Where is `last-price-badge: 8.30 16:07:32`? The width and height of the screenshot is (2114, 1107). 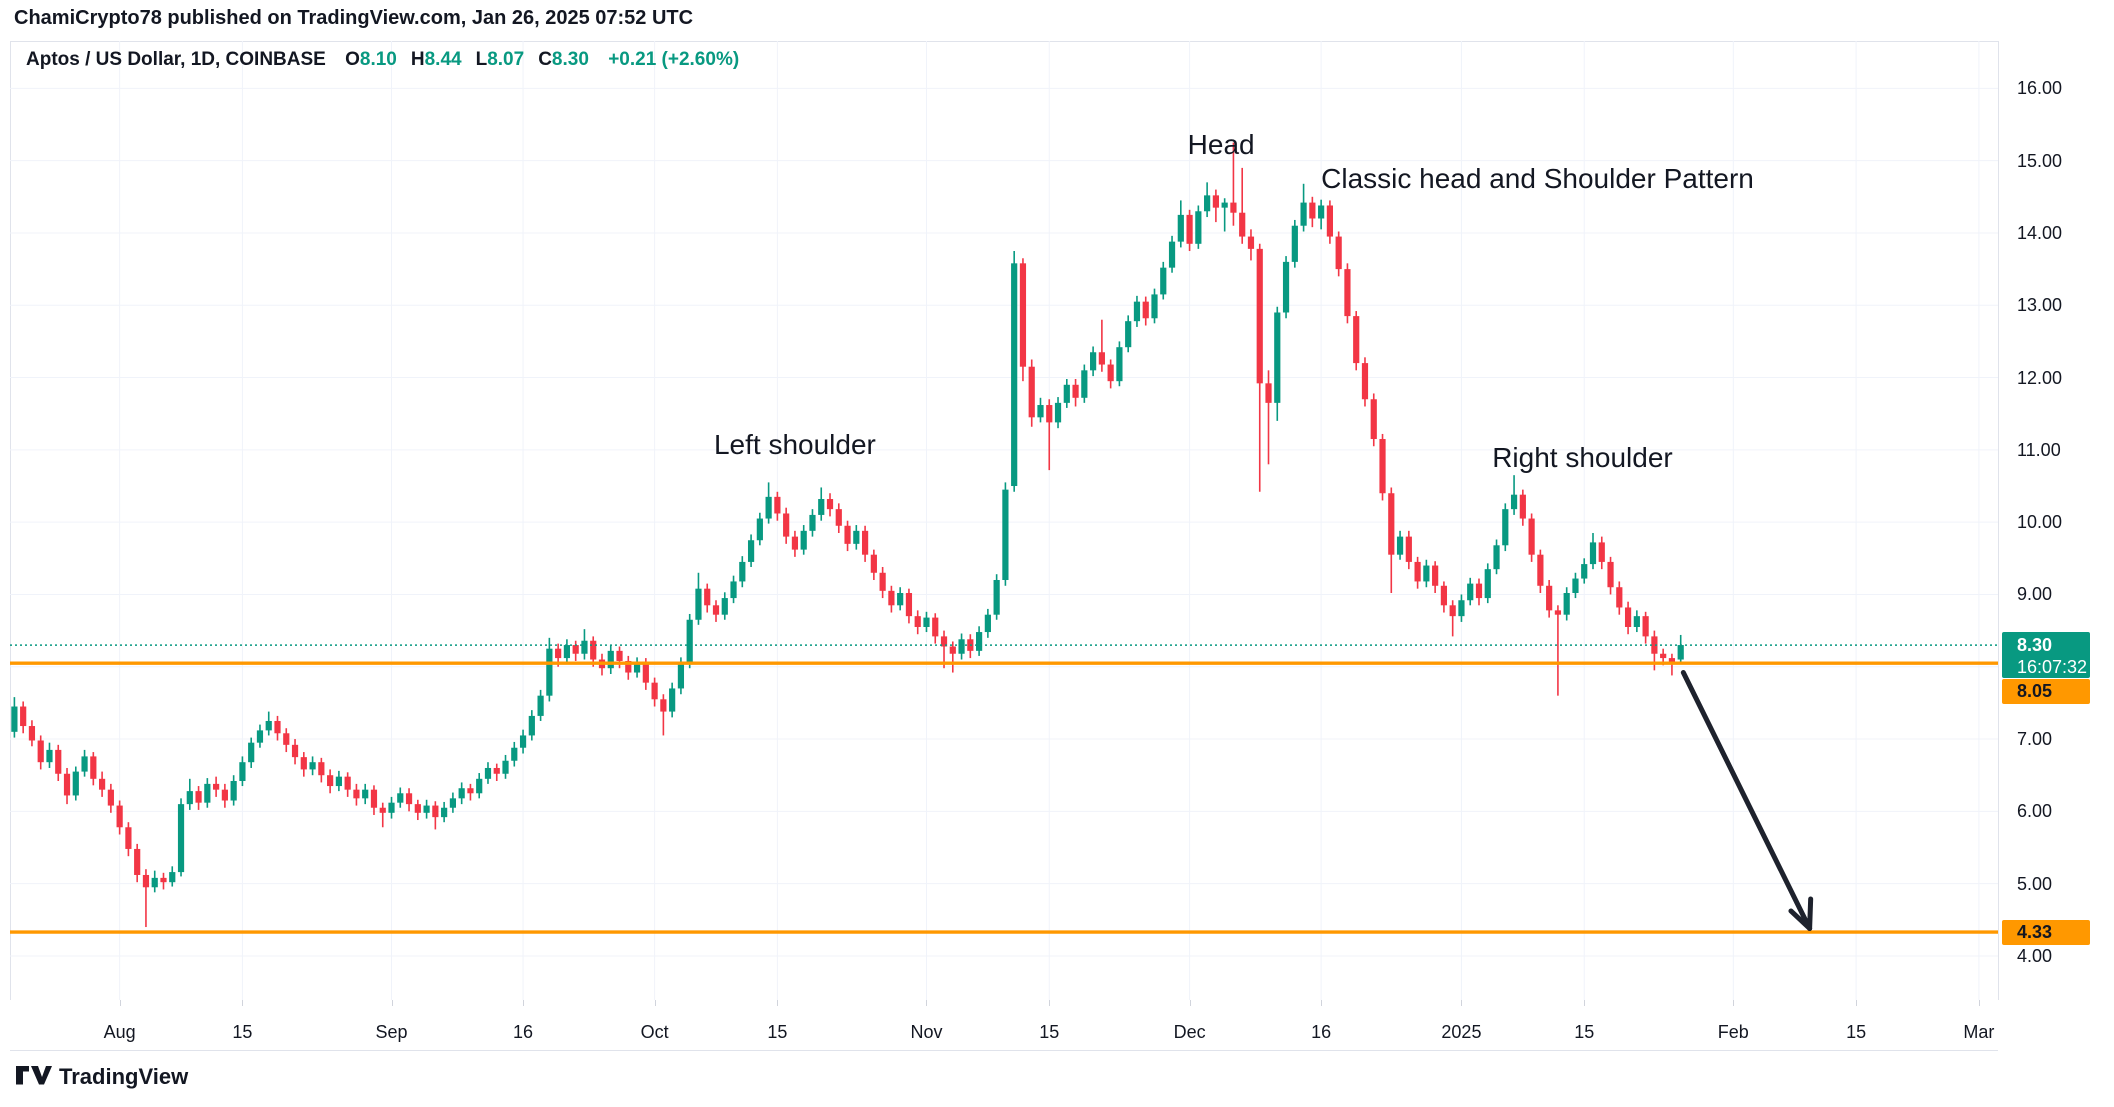 last-price-badge: 8.30 16:07:32 is located at coordinates (2046, 655).